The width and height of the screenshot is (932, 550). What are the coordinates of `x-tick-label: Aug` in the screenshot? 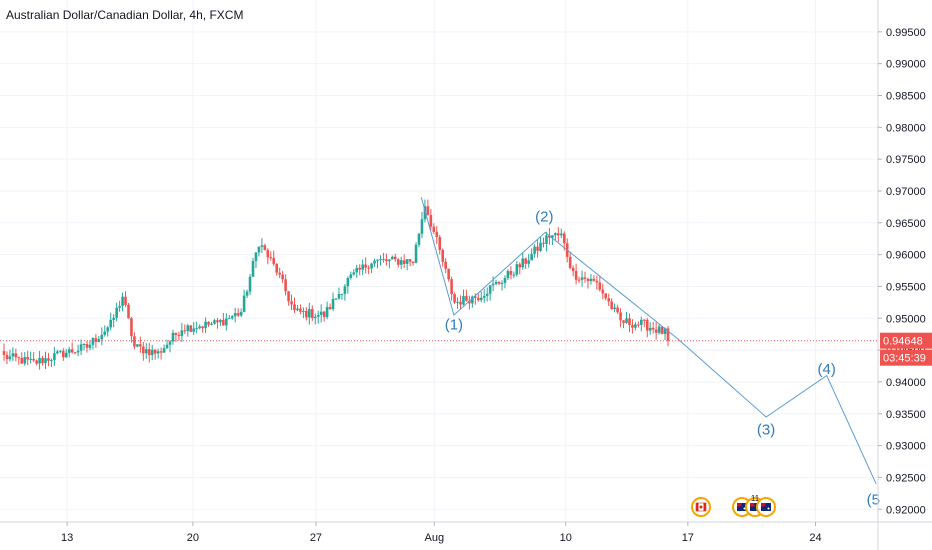 It's located at (435, 538).